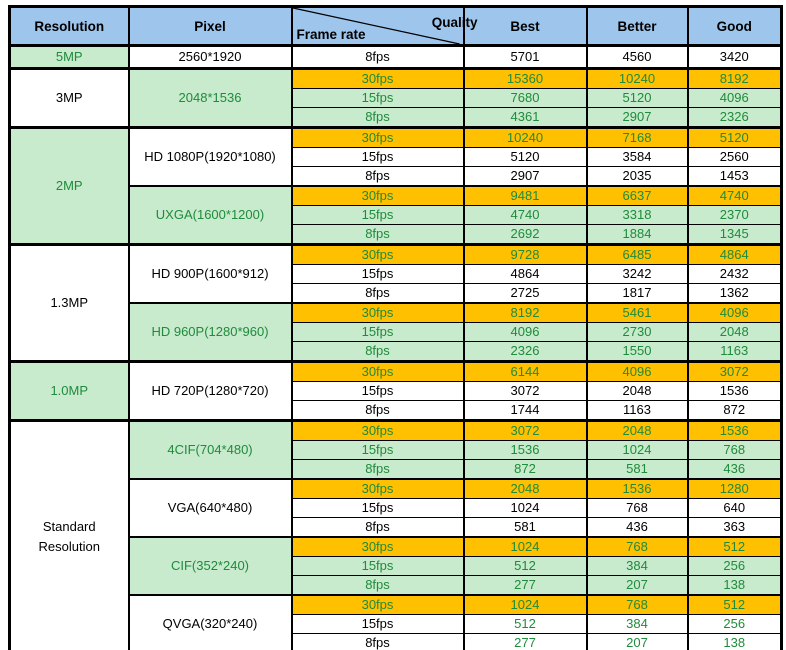 The height and width of the screenshot is (650, 786). I want to click on table-row: 15fps 5120 3584 2560, so click(396, 157).